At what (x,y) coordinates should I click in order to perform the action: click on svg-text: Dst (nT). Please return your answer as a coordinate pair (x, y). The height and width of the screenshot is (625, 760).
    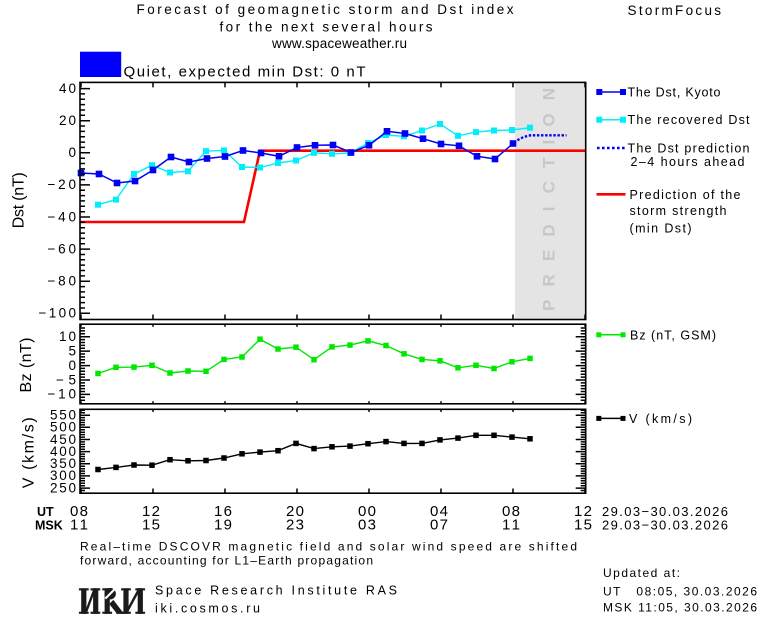
    Looking at the image, I should click on (19, 200).